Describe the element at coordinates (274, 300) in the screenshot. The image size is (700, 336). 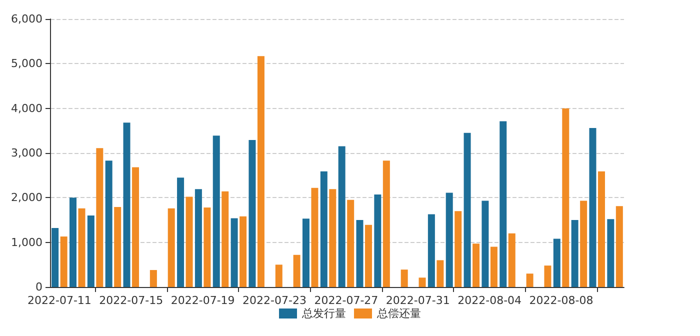
I see `x-tick-label: 2022-07-23` at that location.